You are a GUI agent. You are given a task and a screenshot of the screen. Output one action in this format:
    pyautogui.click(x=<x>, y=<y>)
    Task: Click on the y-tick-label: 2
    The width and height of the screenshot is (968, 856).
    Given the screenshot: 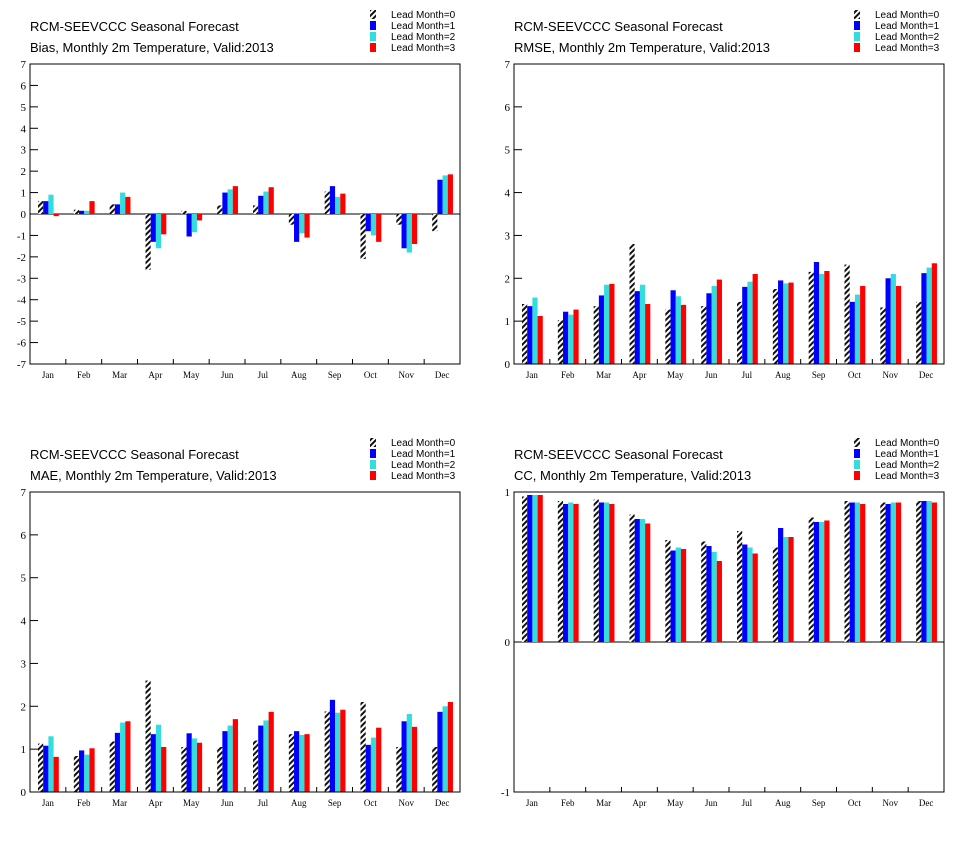 What is the action you would take?
    pyautogui.click(x=508, y=279)
    